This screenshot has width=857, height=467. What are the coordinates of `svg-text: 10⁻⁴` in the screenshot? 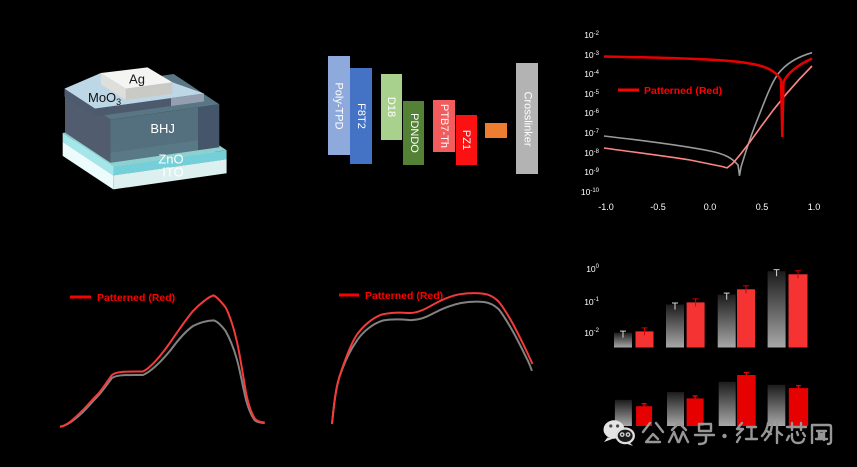 It's located at (591, 74).